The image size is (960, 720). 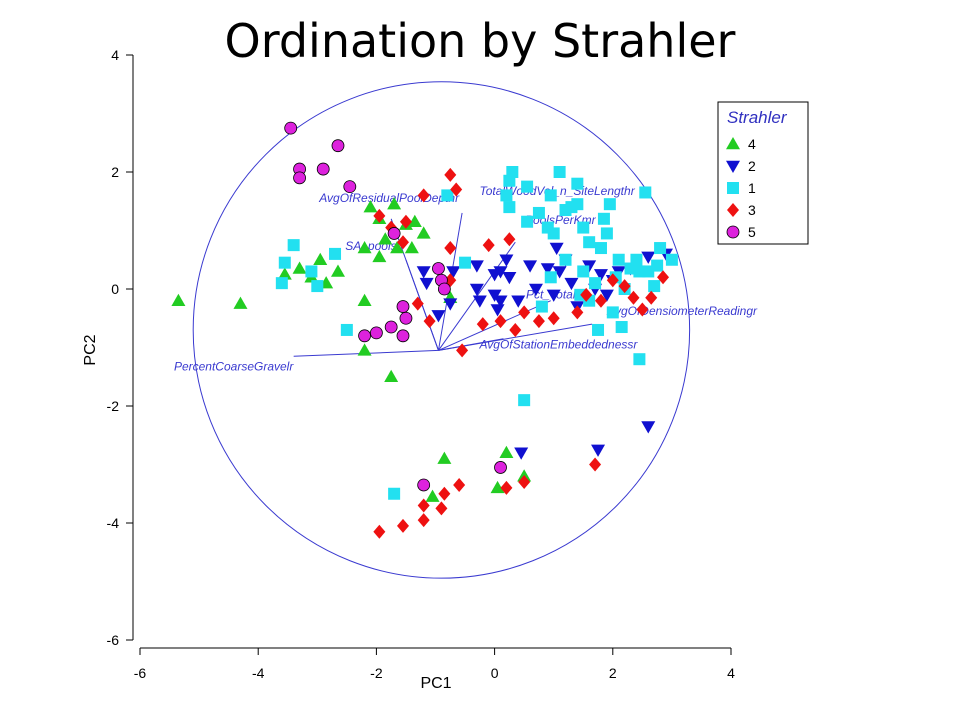 I want to click on y-tick-label: -6, so click(x=113, y=640).